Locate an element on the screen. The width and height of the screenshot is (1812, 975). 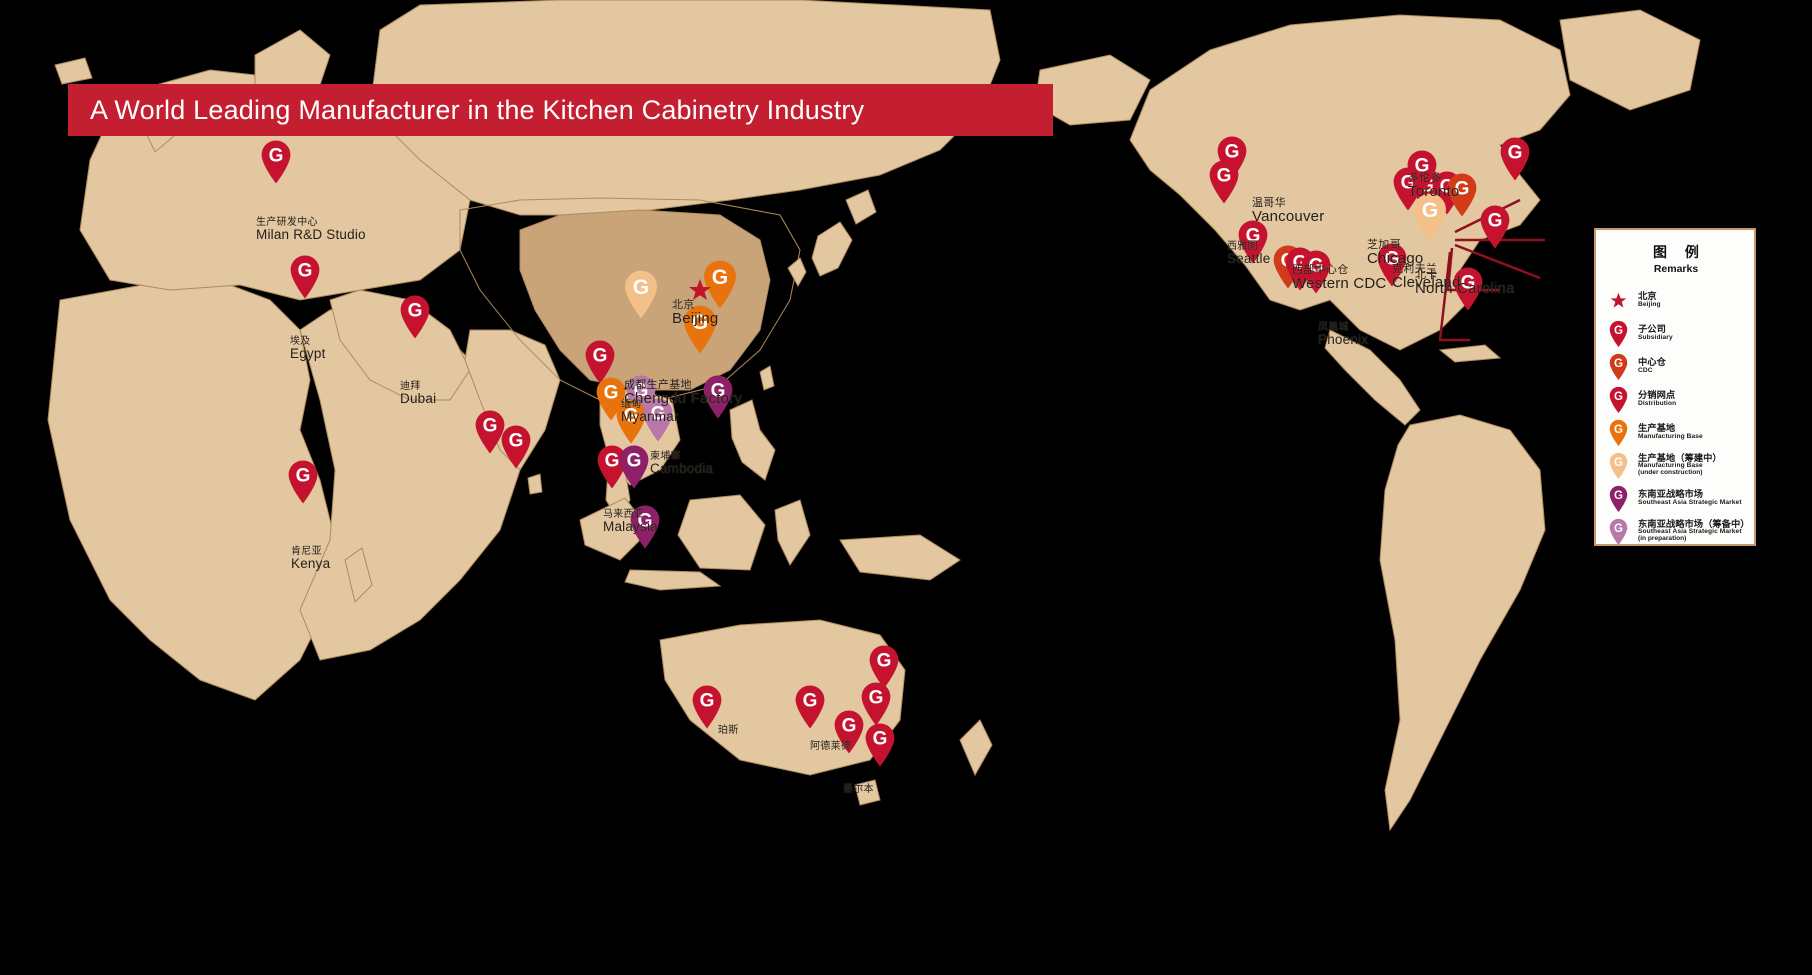
map-pin-adelaide: G is located at coordinates (810, 707).